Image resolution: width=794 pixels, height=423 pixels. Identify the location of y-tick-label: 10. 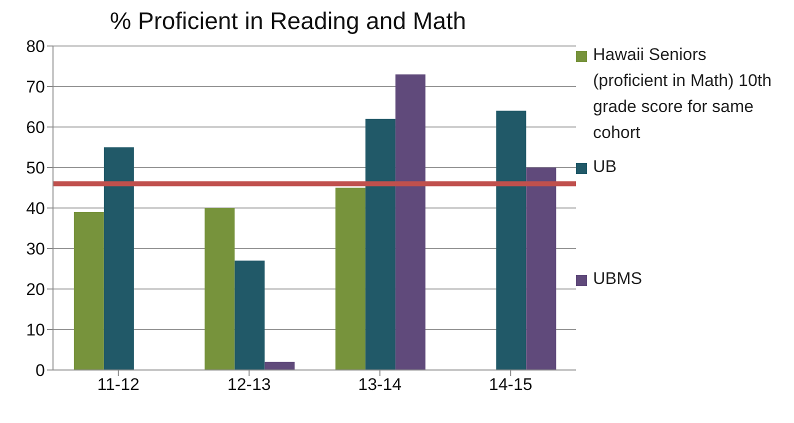
(35, 330).